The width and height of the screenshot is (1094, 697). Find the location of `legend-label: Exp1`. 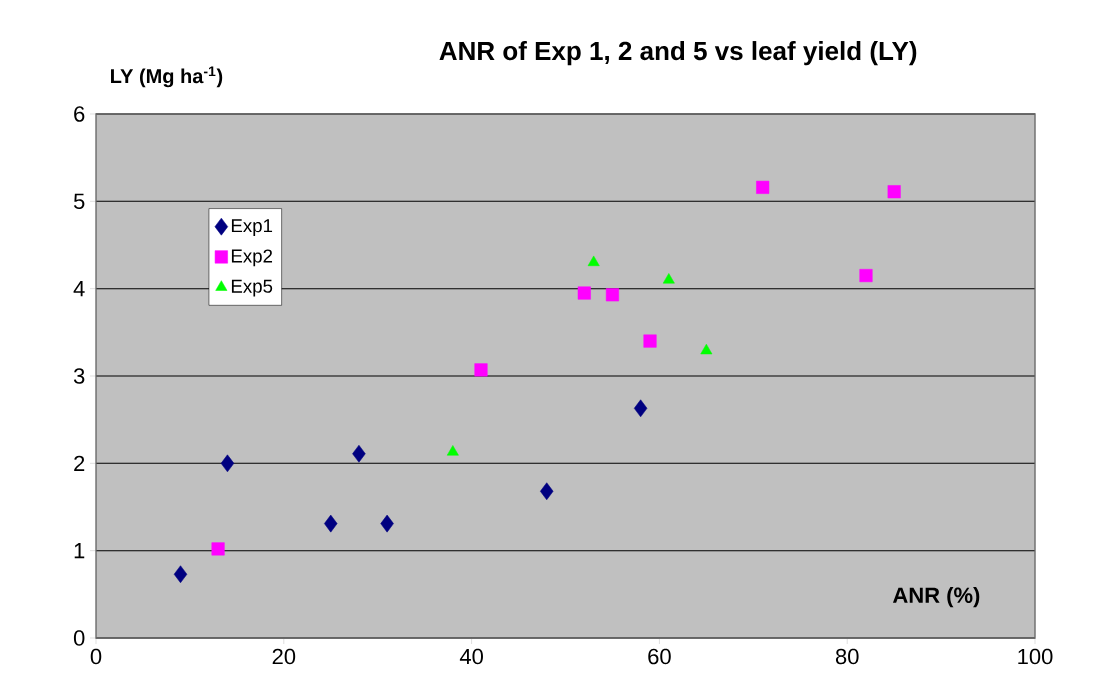

legend-label: Exp1 is located at coordinates (252, 227).